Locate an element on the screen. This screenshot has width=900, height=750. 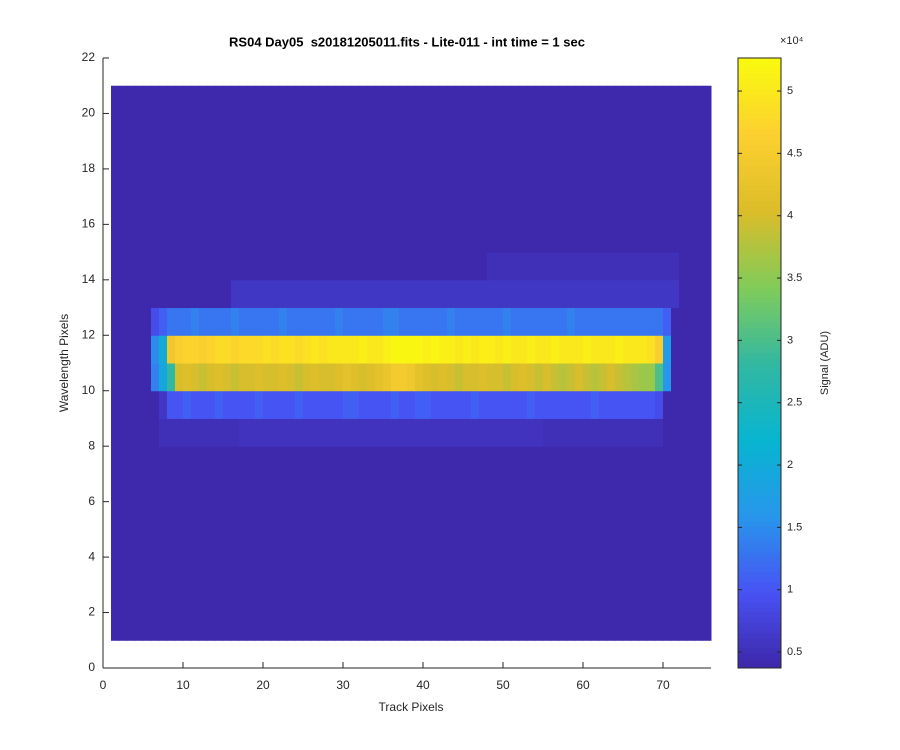
y-tick-label: 20 is located at coordinates (89, 113).